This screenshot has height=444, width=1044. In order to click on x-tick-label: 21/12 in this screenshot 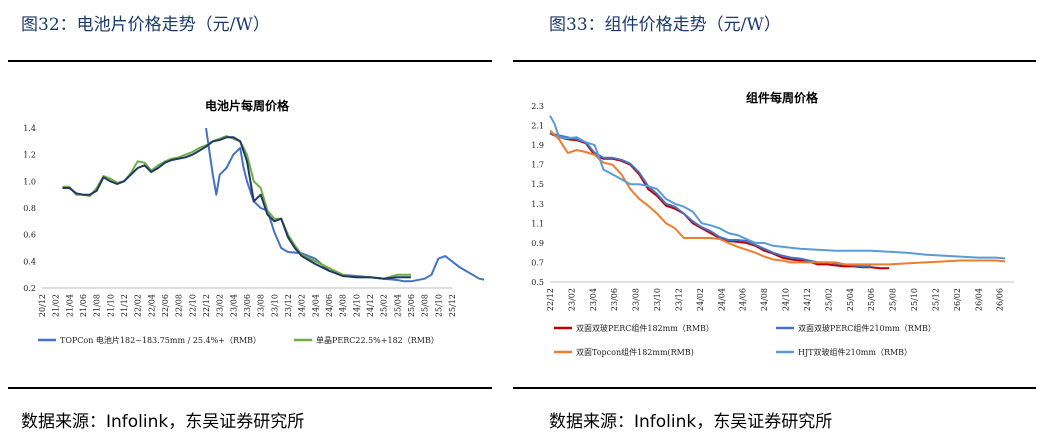, I will do `click(124, 305)`.